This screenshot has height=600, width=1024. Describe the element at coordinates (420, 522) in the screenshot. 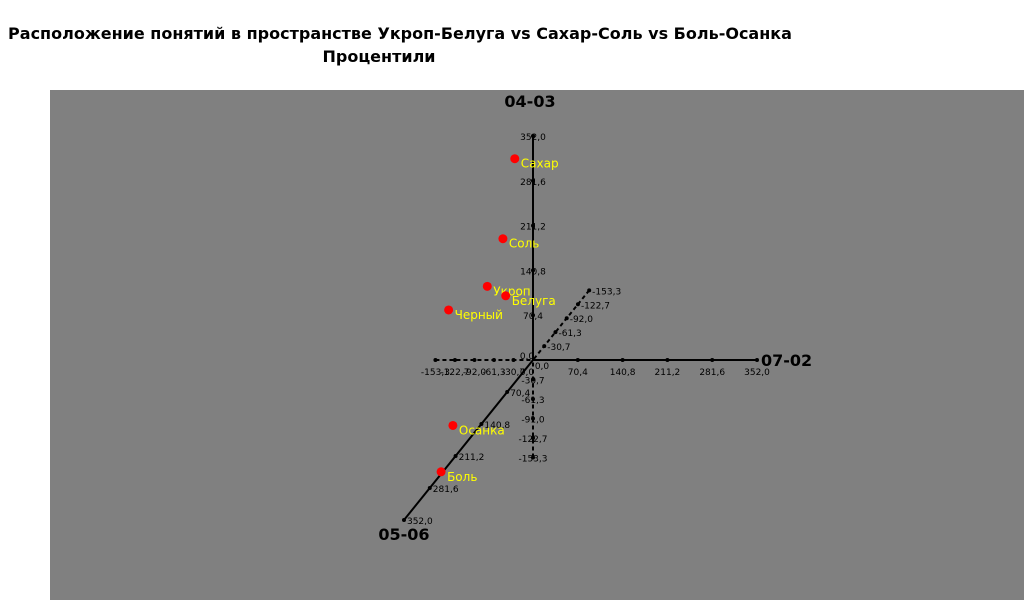

I see `z-tick-label: 352,0` at that location.